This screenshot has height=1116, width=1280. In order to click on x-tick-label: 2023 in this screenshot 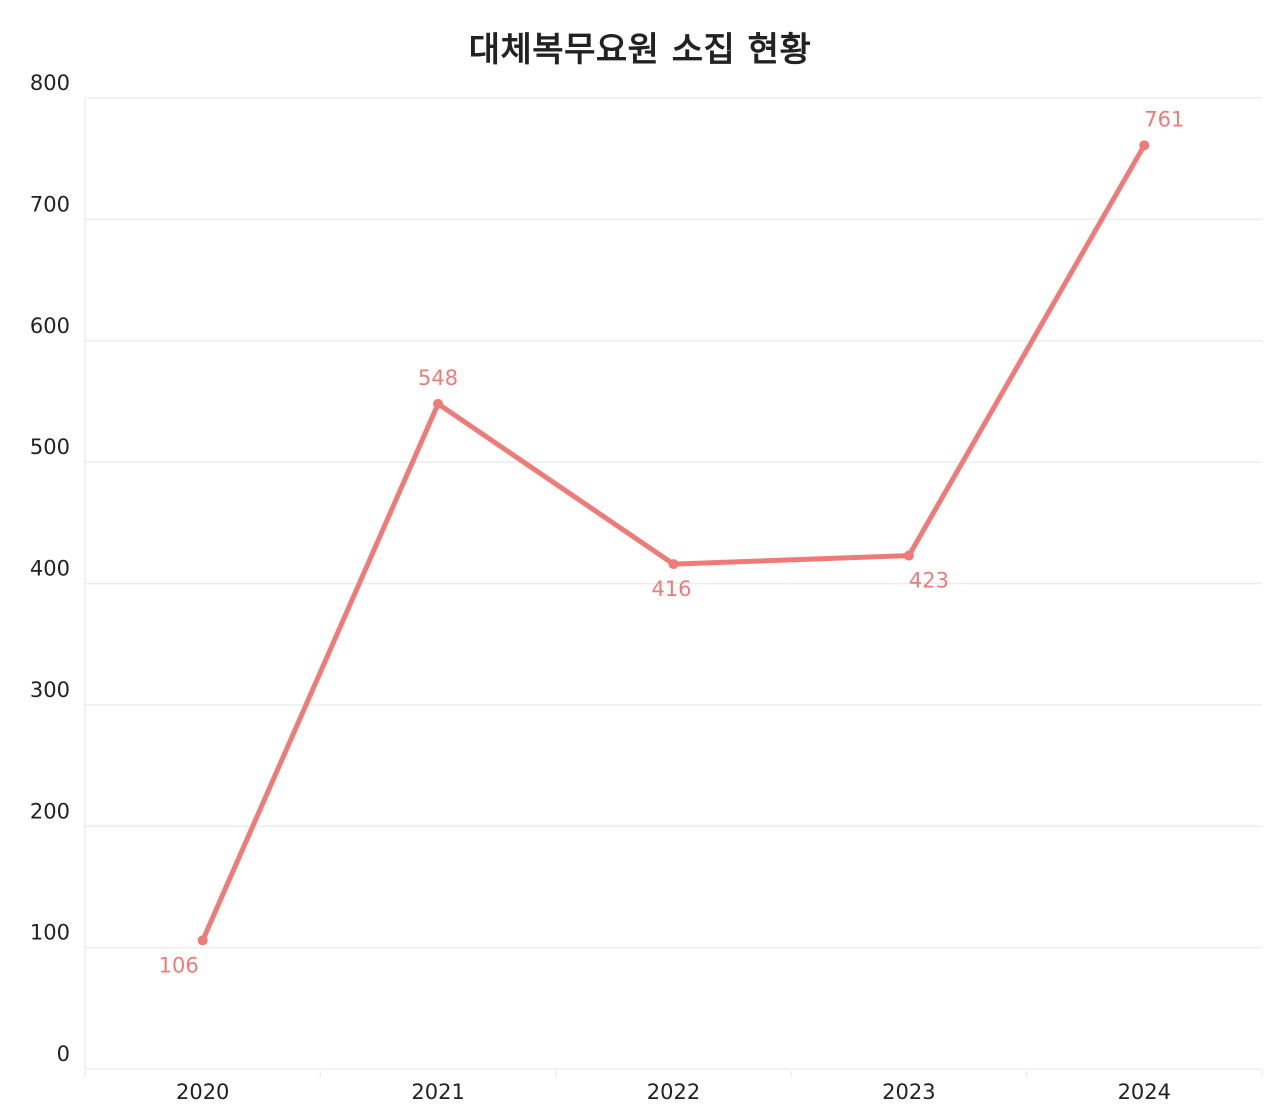, I will do `click(908, 1092)`.